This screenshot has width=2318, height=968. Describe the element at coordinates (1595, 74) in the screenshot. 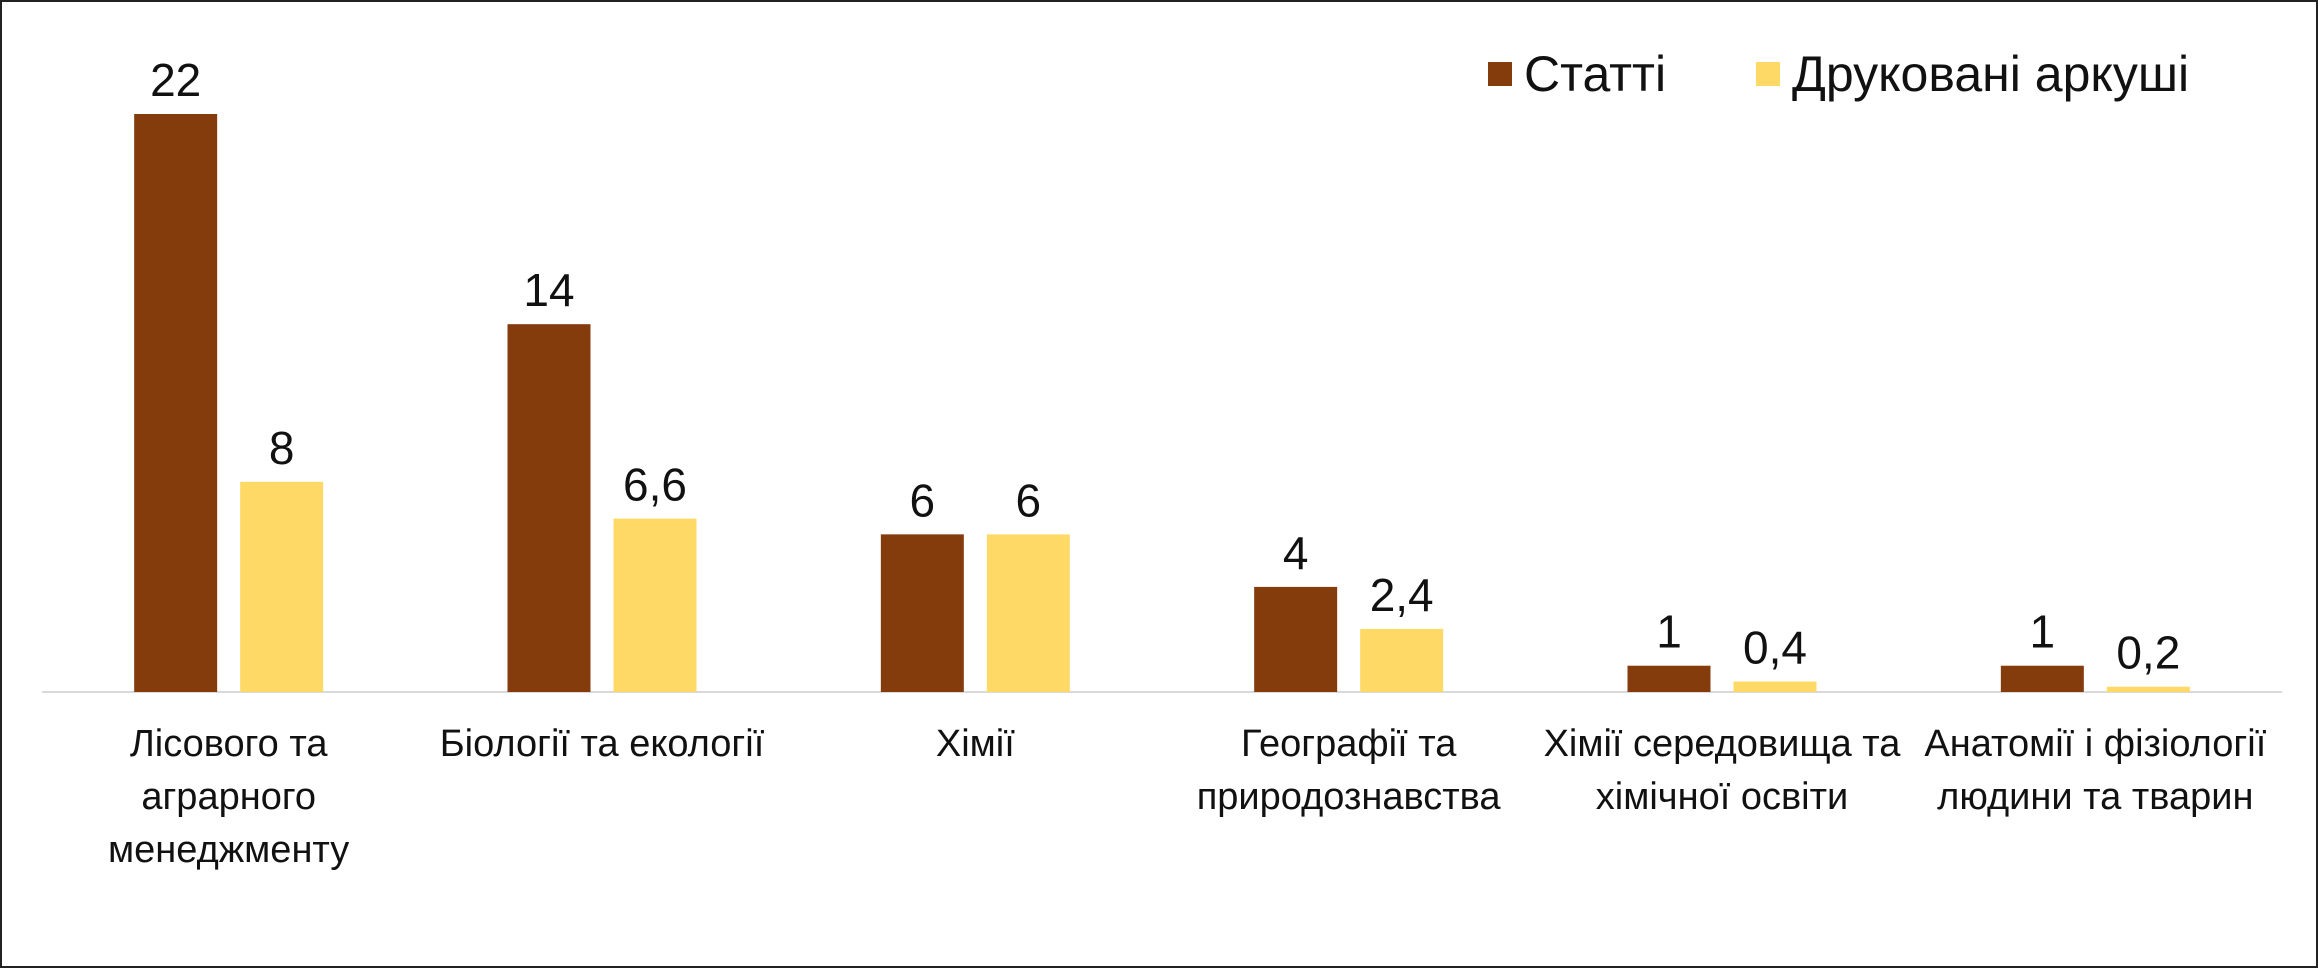

I see `legend-label: Статті` at that location.